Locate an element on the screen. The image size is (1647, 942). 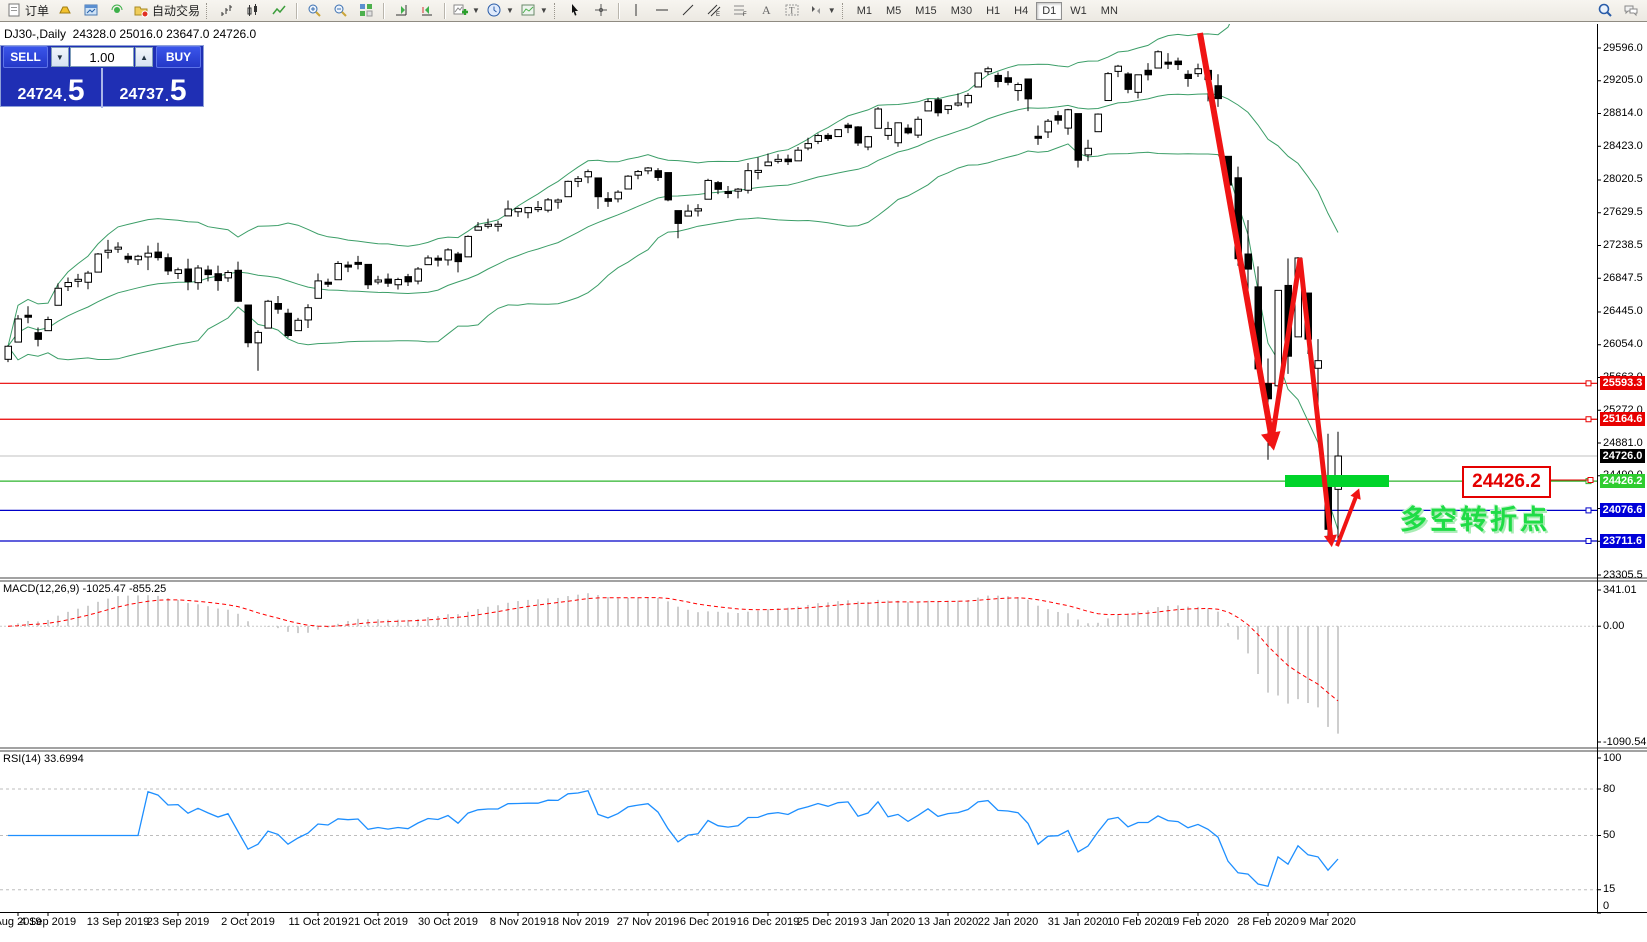
main-toolbar: 订单 自动交易 ▼ ▼ ▼ E F A T ▼ M1 M5 M15 M30 H1 H4 D1 W1 MN is located at coordinates (823, 11).